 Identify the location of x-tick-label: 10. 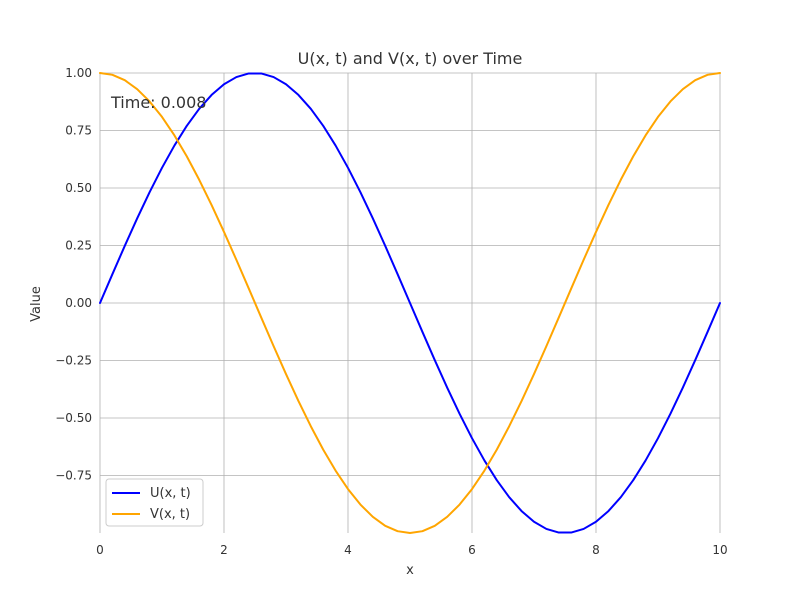
(719, 550).